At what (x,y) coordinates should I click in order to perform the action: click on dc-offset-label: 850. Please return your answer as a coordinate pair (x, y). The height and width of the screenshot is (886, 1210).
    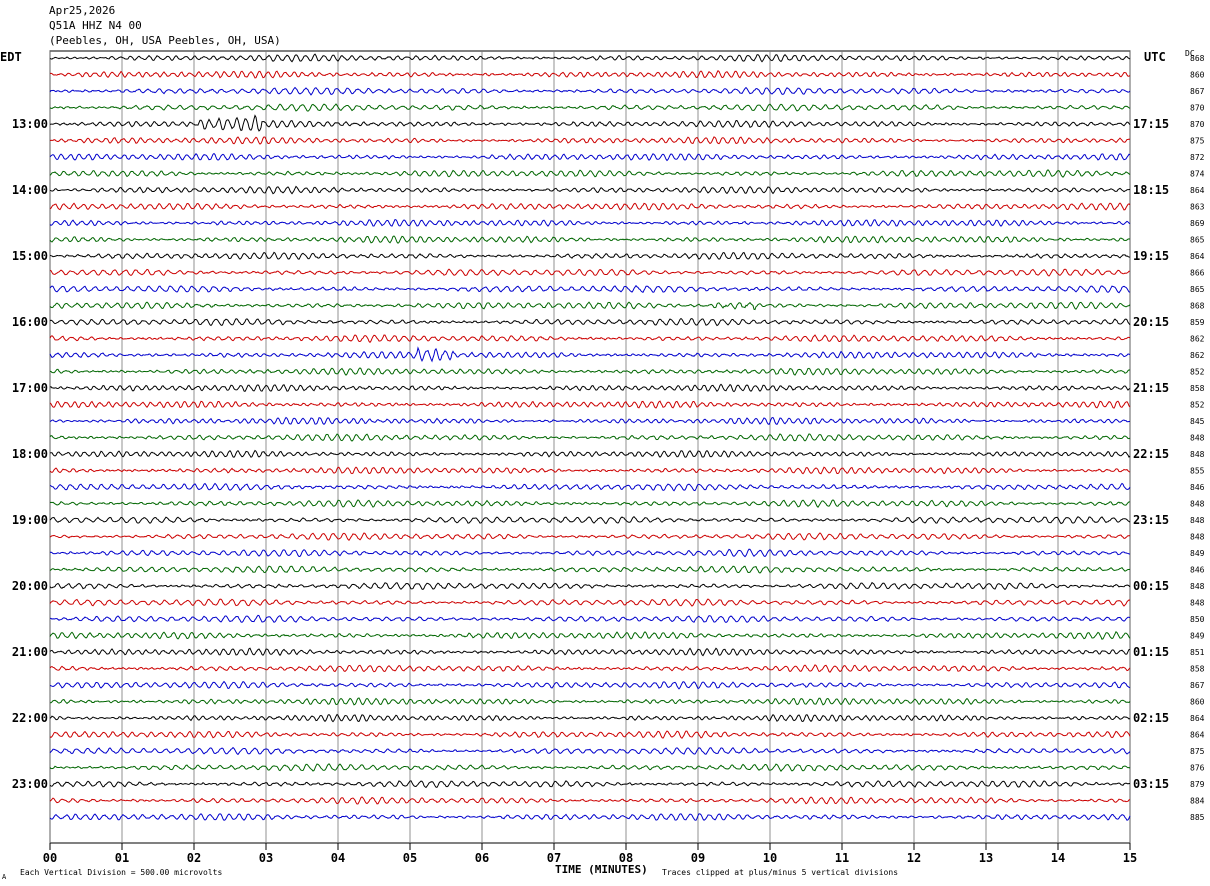
    Looking at the image, I should click on (1197, 619).